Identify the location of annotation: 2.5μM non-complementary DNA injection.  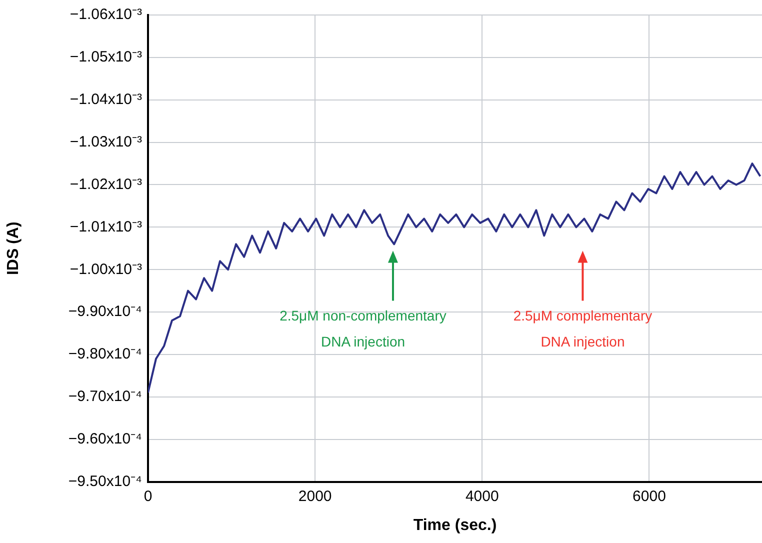
(363, 329).